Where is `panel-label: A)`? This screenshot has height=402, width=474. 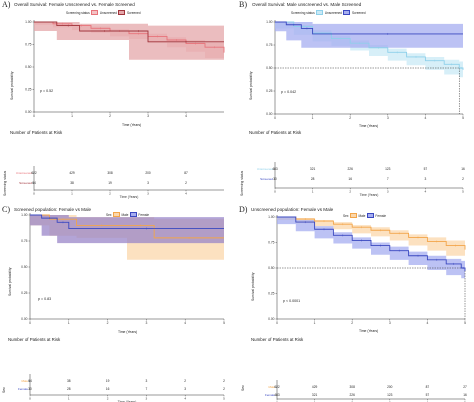 panel-label: A) is located at coordinates (6, 4).